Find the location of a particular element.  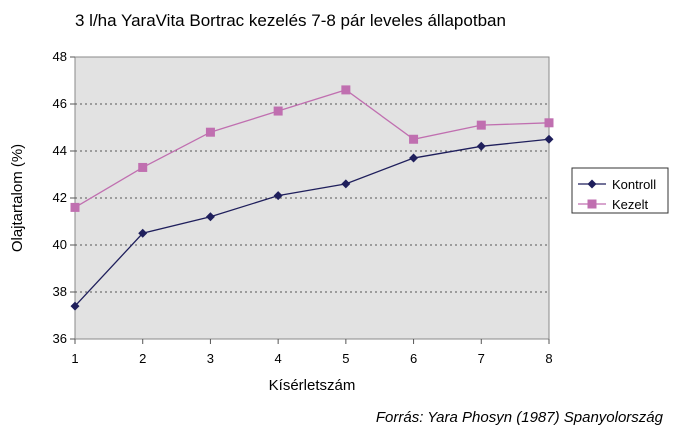

y-axis-label: Olajtartalom (%) is located at coordinates (17, 198).